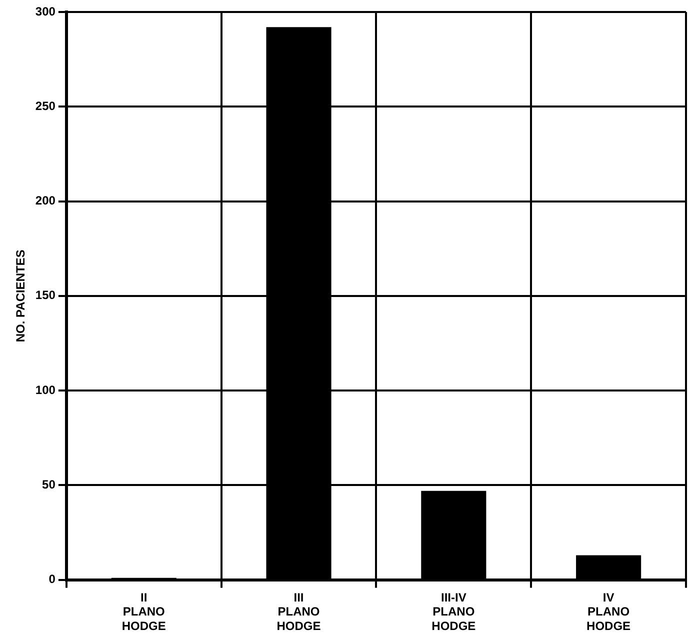 This screenshot has height=641, width=690. I want to click on x-tick-label: IV PLANO HODGE, so click(608, 612).